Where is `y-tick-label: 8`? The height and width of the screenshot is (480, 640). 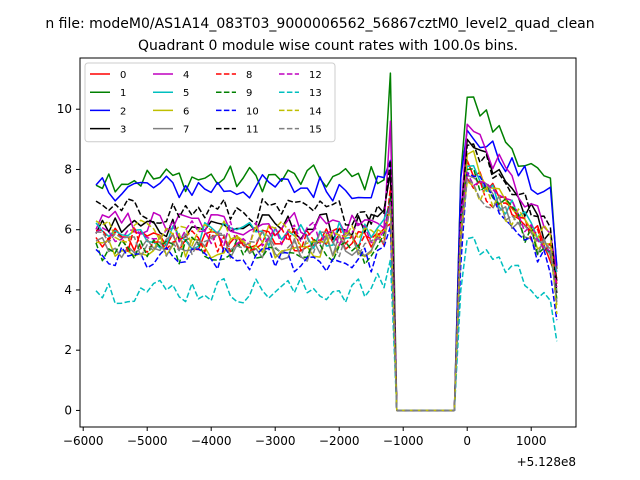 y-tick-label: 8 is located at coordinates (68, 169).